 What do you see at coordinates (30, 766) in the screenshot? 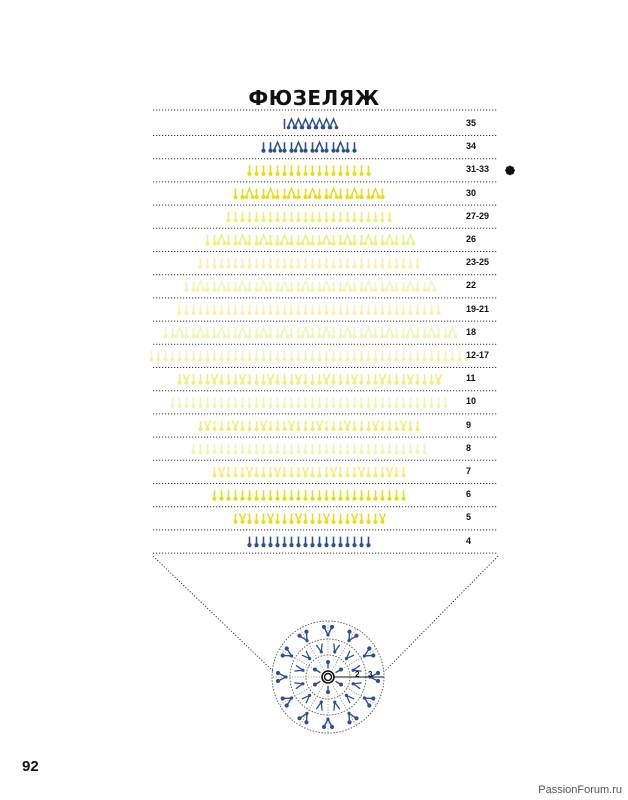
I see `page-number: 92` at bounding box center [30, 766].